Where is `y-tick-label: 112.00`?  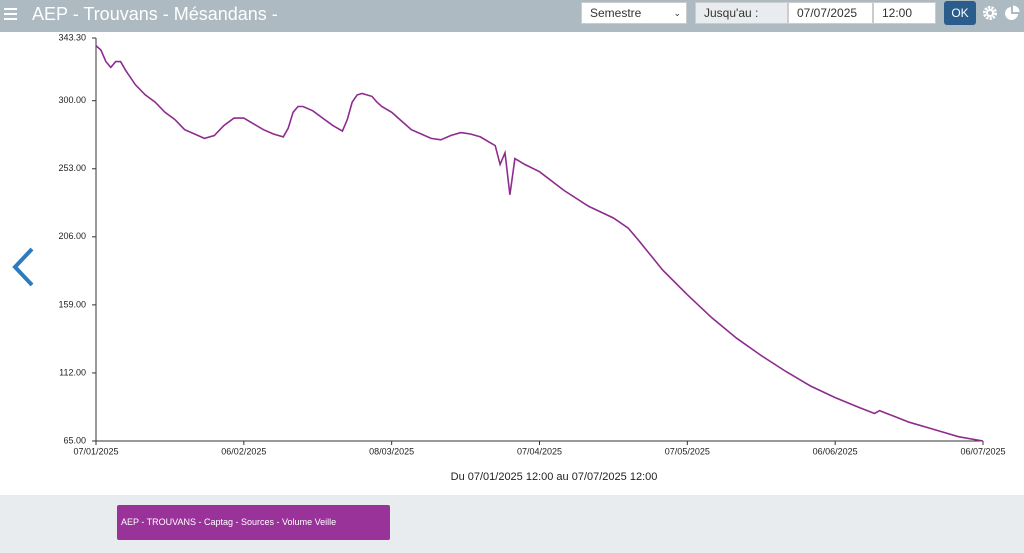
y-tick-label: 112.00 is located at coordinates (72, 372).